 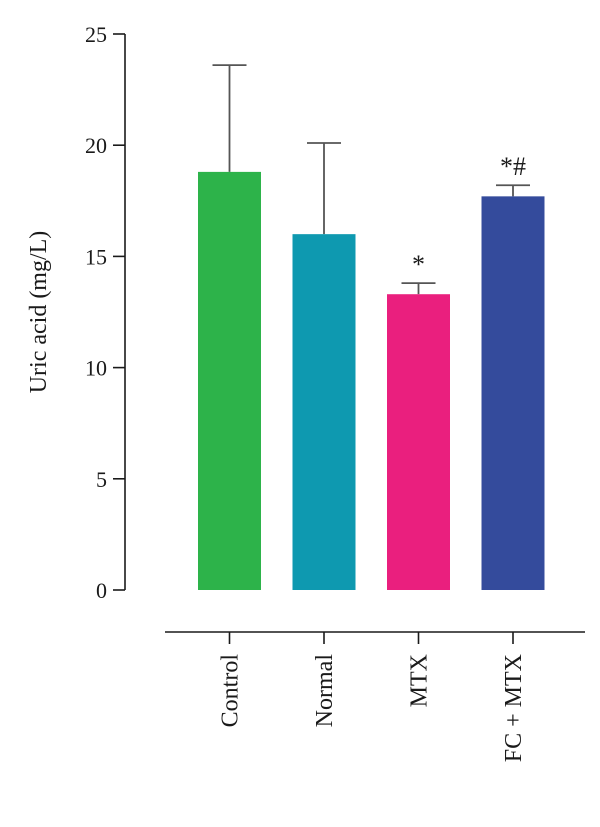 I want to click on x-tick-label: MTX, so click(x=420, y=680).